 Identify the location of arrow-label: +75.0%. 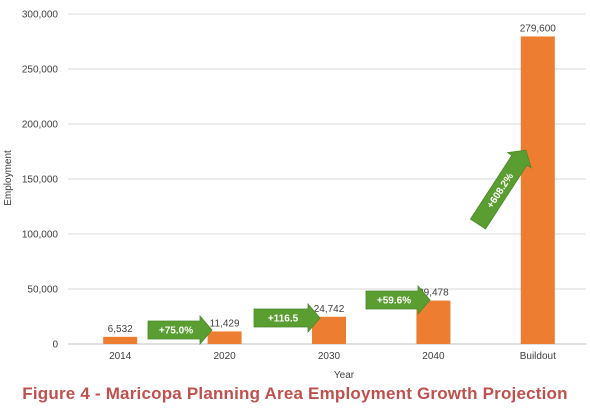
(176, 331).